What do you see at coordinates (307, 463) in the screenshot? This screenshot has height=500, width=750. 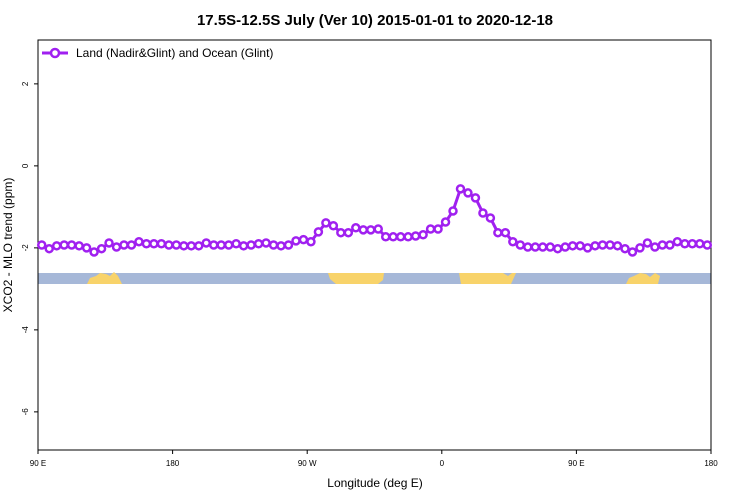 I see `x-tick-label: 90 W` at bounding box center [307, 463].